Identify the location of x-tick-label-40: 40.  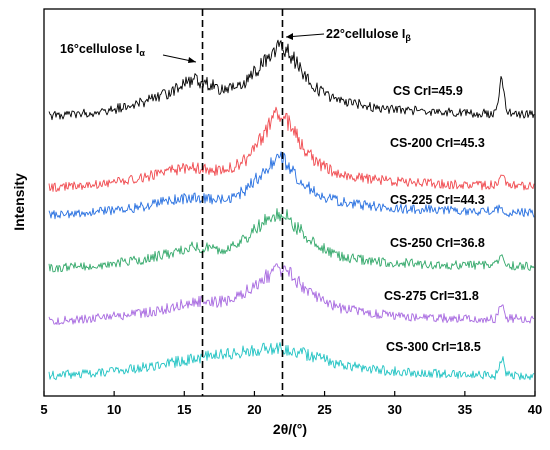
(535, 409).